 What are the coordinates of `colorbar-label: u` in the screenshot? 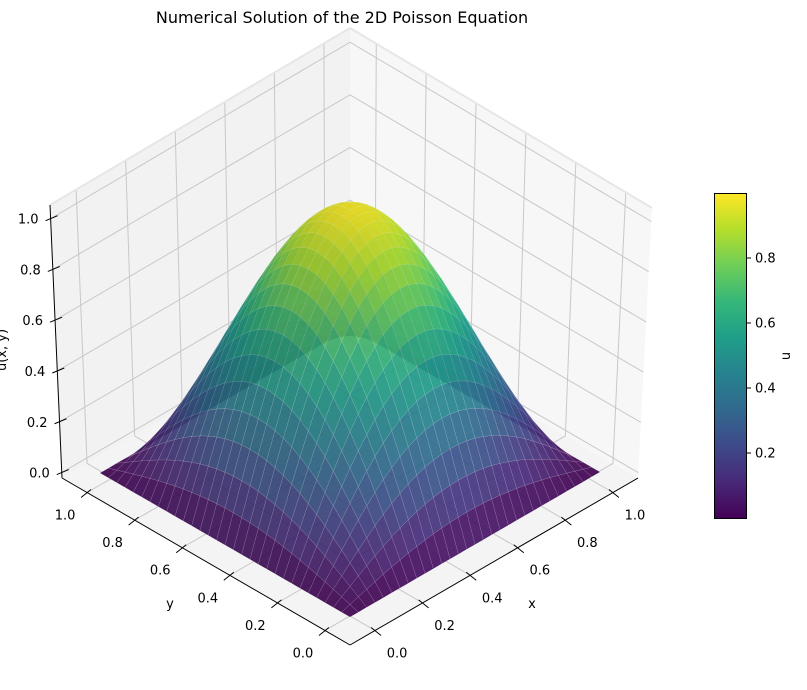 It's located at (786, 356).